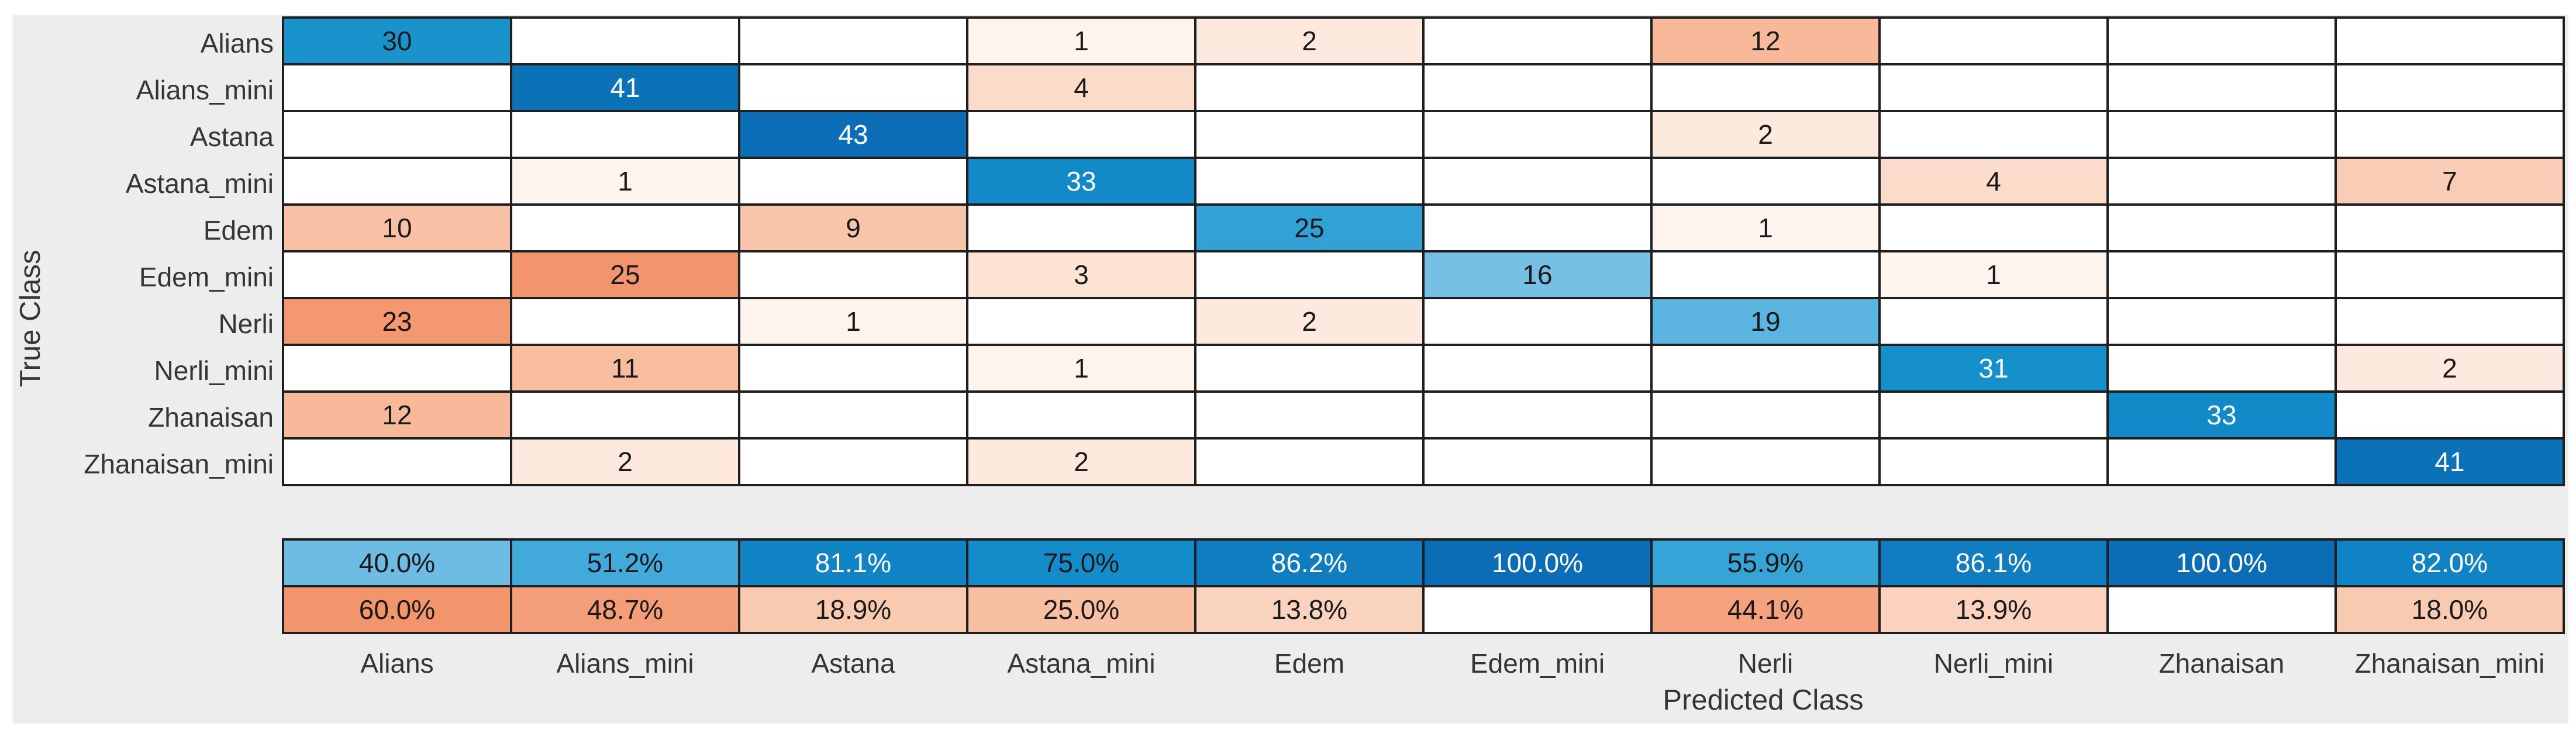 The width and height of the screenshot is (2576, 737). I want to click on matrix-cell: 10, so click(397, 228).